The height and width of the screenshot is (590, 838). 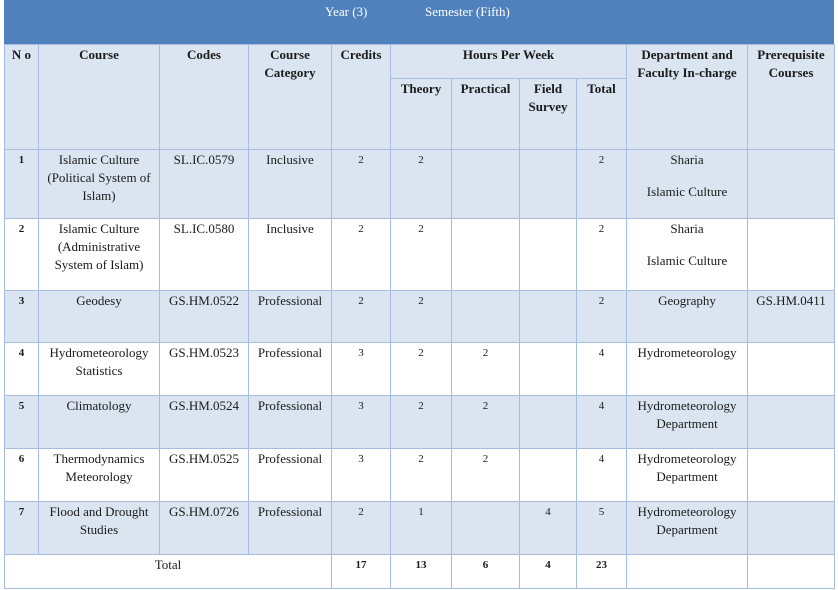 I want to click on header-credits: Credits, so click(x=361, y=97).